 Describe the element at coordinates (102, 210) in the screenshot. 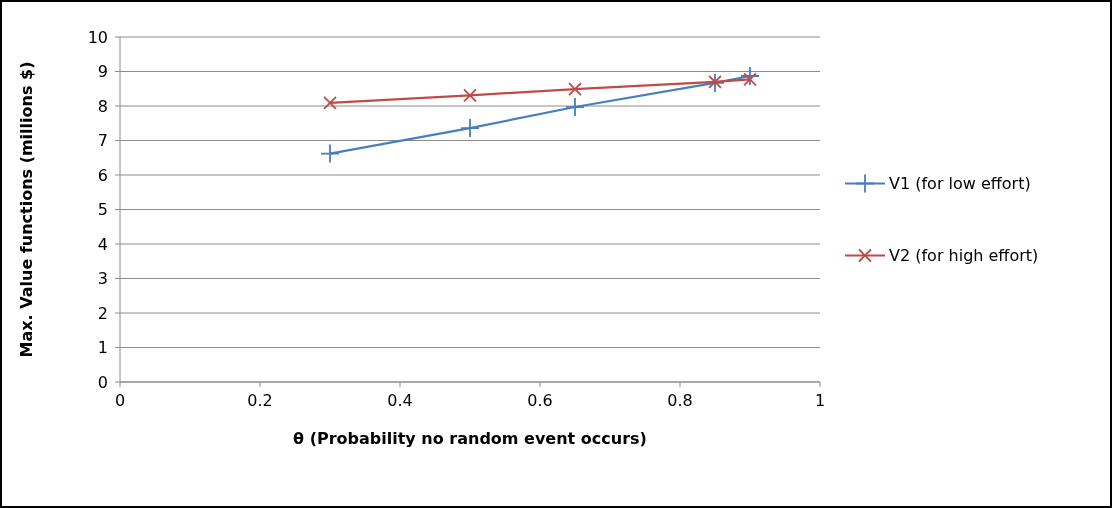

I see `y-tick-label: 5` at that location.